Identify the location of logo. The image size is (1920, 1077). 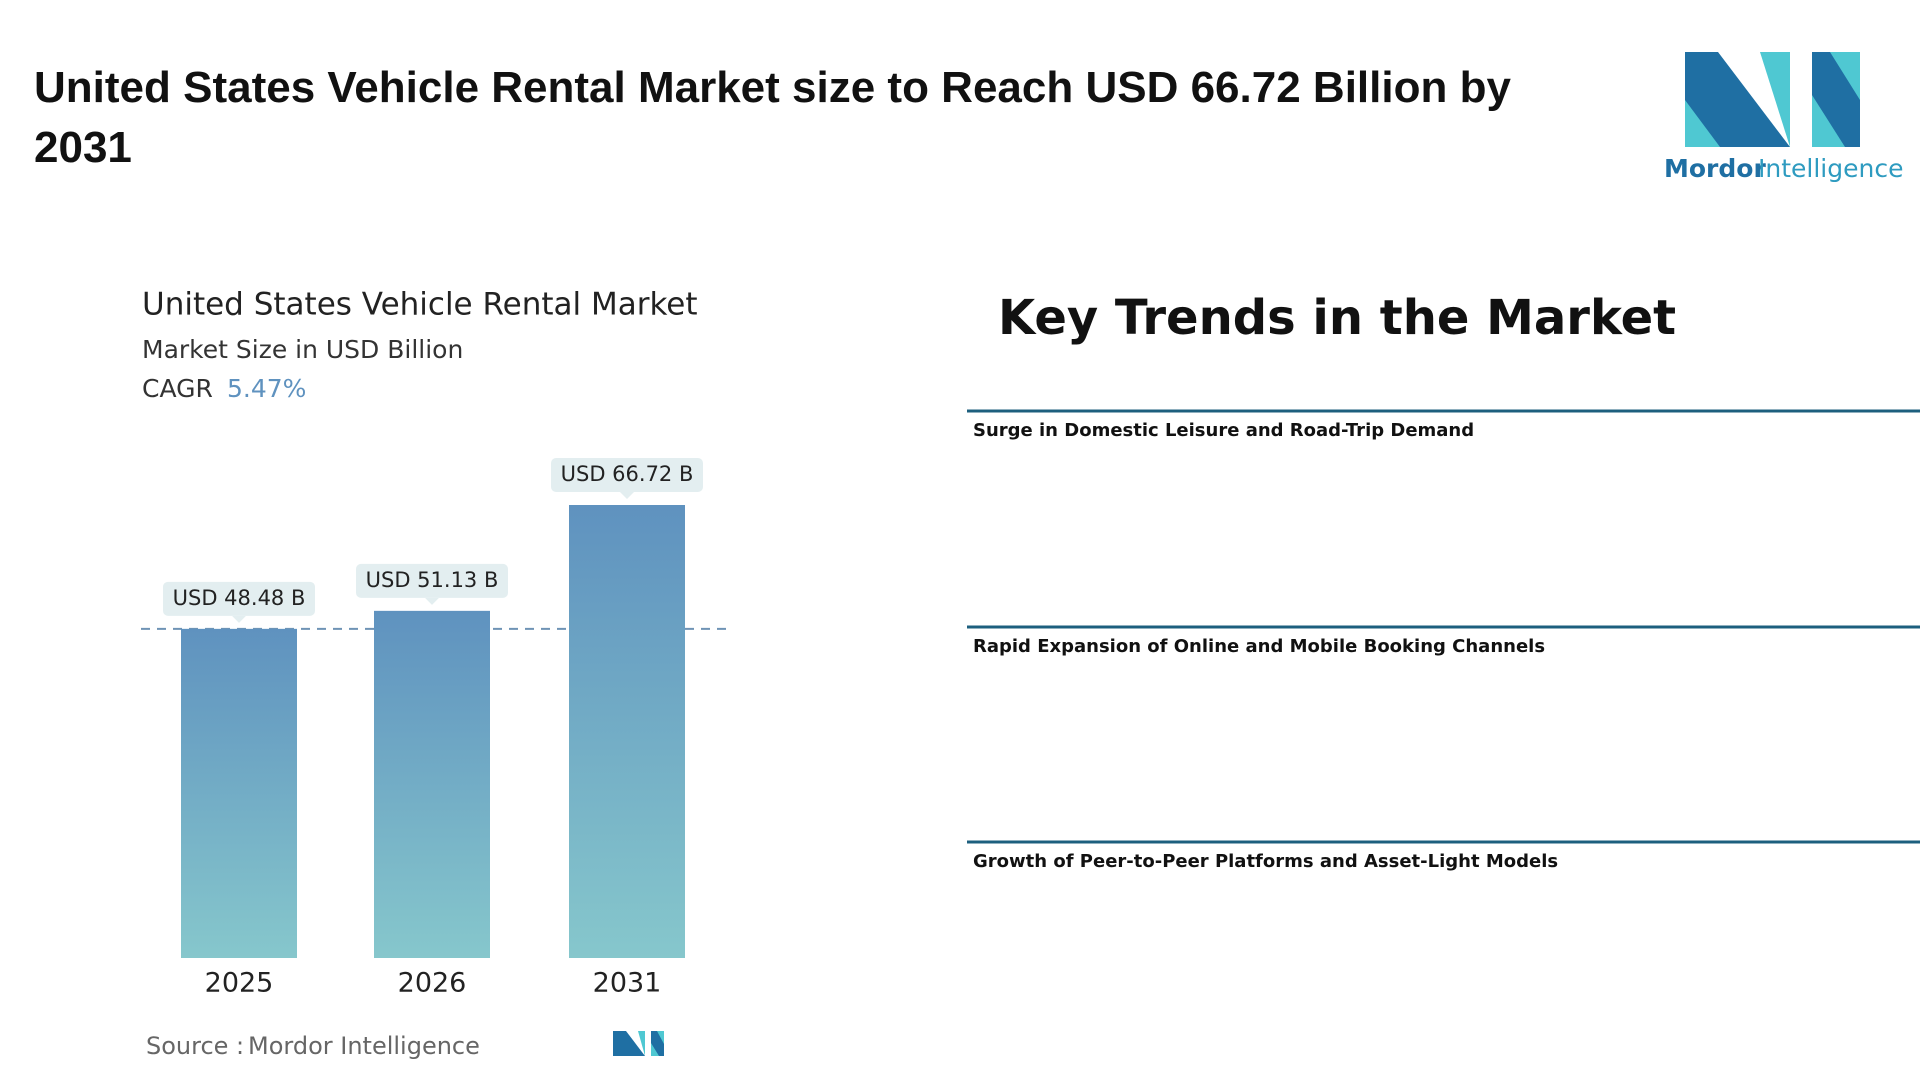
(1772, 99).